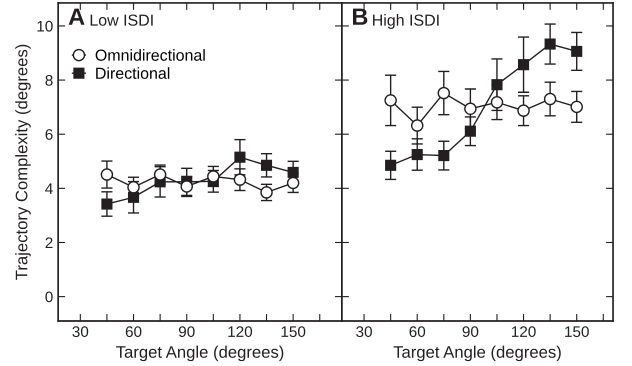 The width and height of the screenshot is (632, 366). What do you see at coordinates (406, 21) in the screenshot?
I see `annotation: High ISDI` at bounding box center [406, 21].